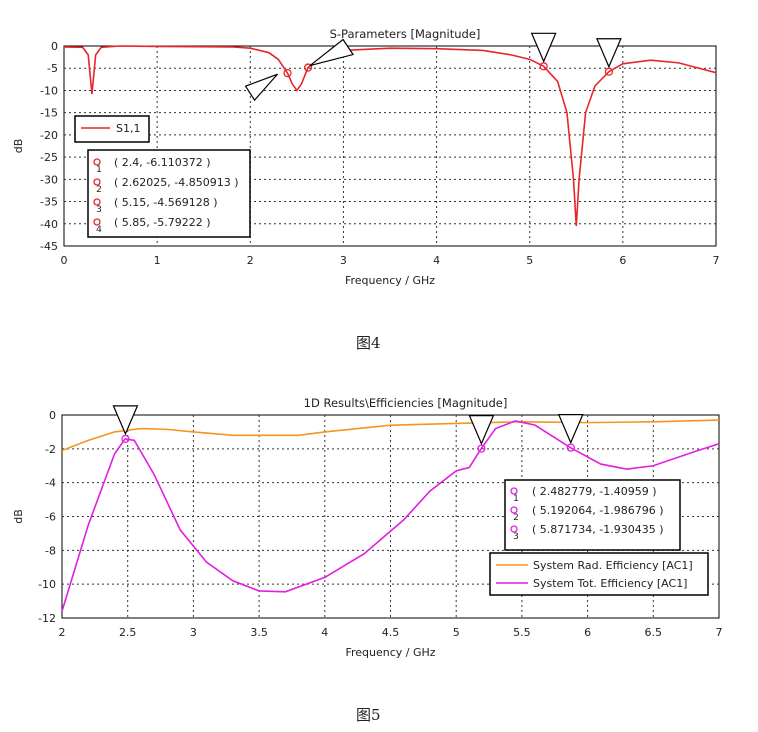 This screenshot has height=732, width=758. Describe the element at coordinates (64, 260) in the screenshot. I see `x-tick-label: 0` at that location.